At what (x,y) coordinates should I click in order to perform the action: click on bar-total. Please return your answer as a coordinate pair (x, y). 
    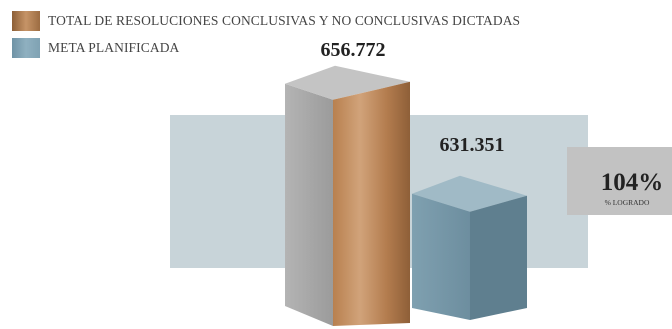
    Looking at the image, I should click on (371, 203).